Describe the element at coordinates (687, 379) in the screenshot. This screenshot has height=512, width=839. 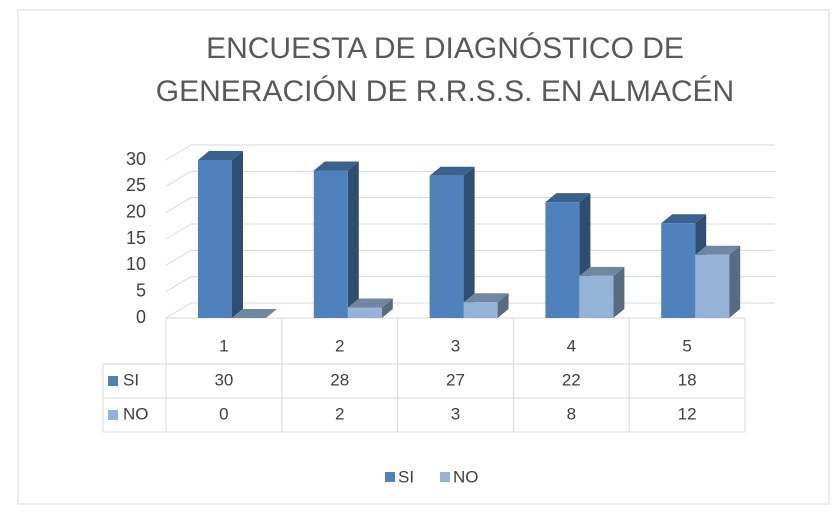
I see `table-value: 18` at that location.